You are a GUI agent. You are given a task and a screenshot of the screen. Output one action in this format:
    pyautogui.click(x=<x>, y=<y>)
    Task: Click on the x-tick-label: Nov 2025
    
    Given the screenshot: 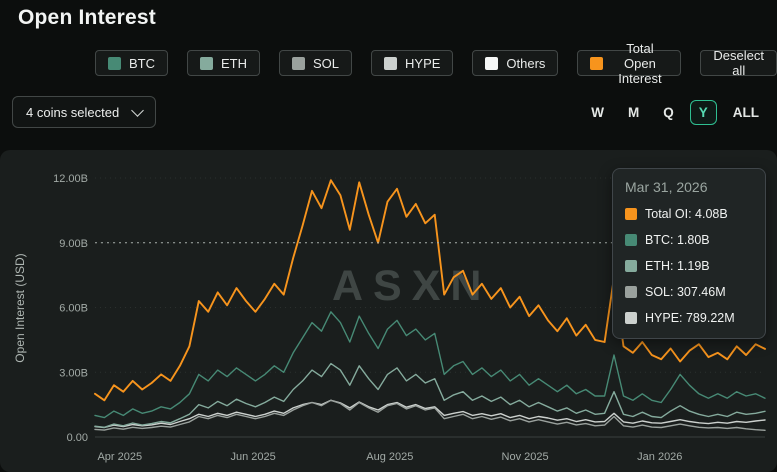 What is the action you would take?
    pyautogui.click(x=525, y=457)
    